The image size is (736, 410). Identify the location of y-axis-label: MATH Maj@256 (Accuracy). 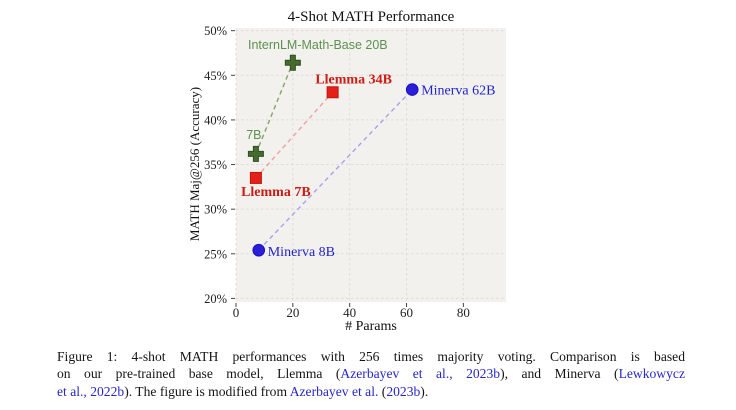
(194, 164).